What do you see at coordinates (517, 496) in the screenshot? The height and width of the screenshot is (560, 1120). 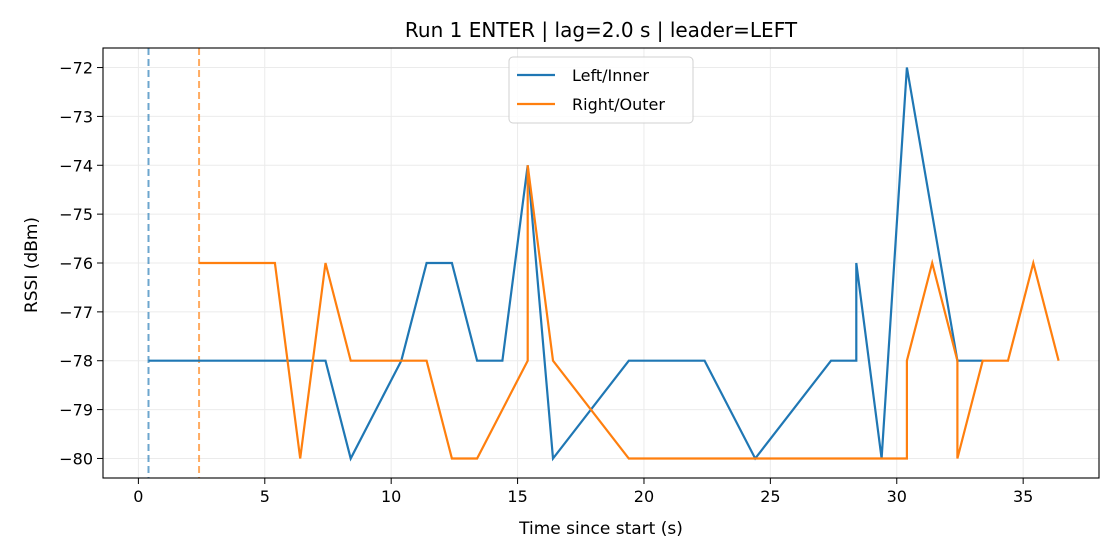 I see `x-tick-label: 15` at bounding box center [517, 496].